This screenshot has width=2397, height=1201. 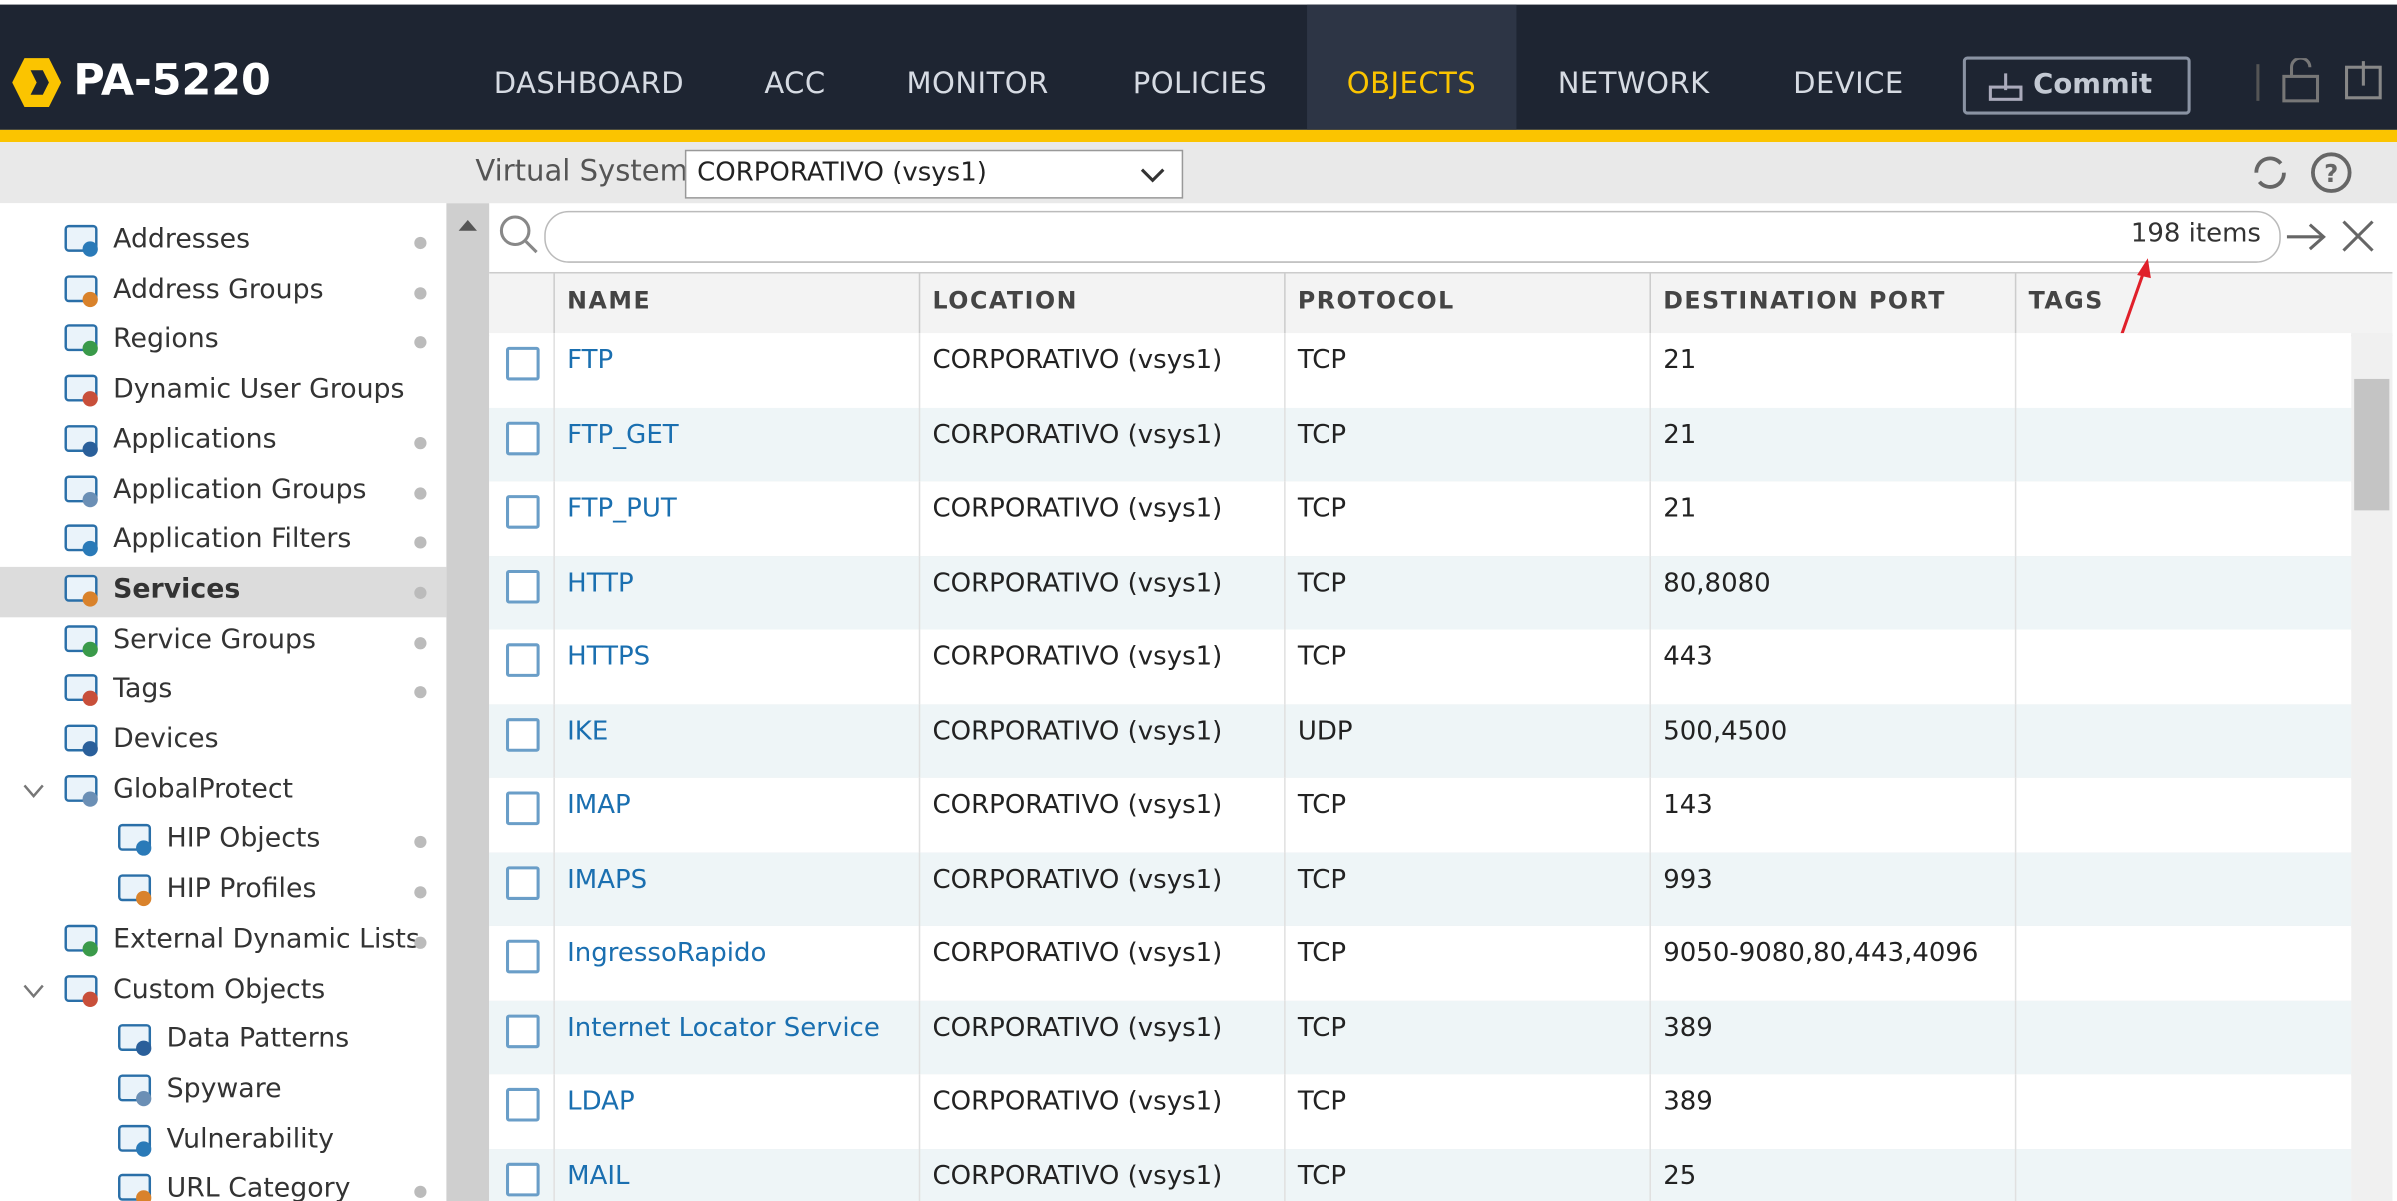 I want to click on column-header: TAGS, so click(x=2066, y=301).